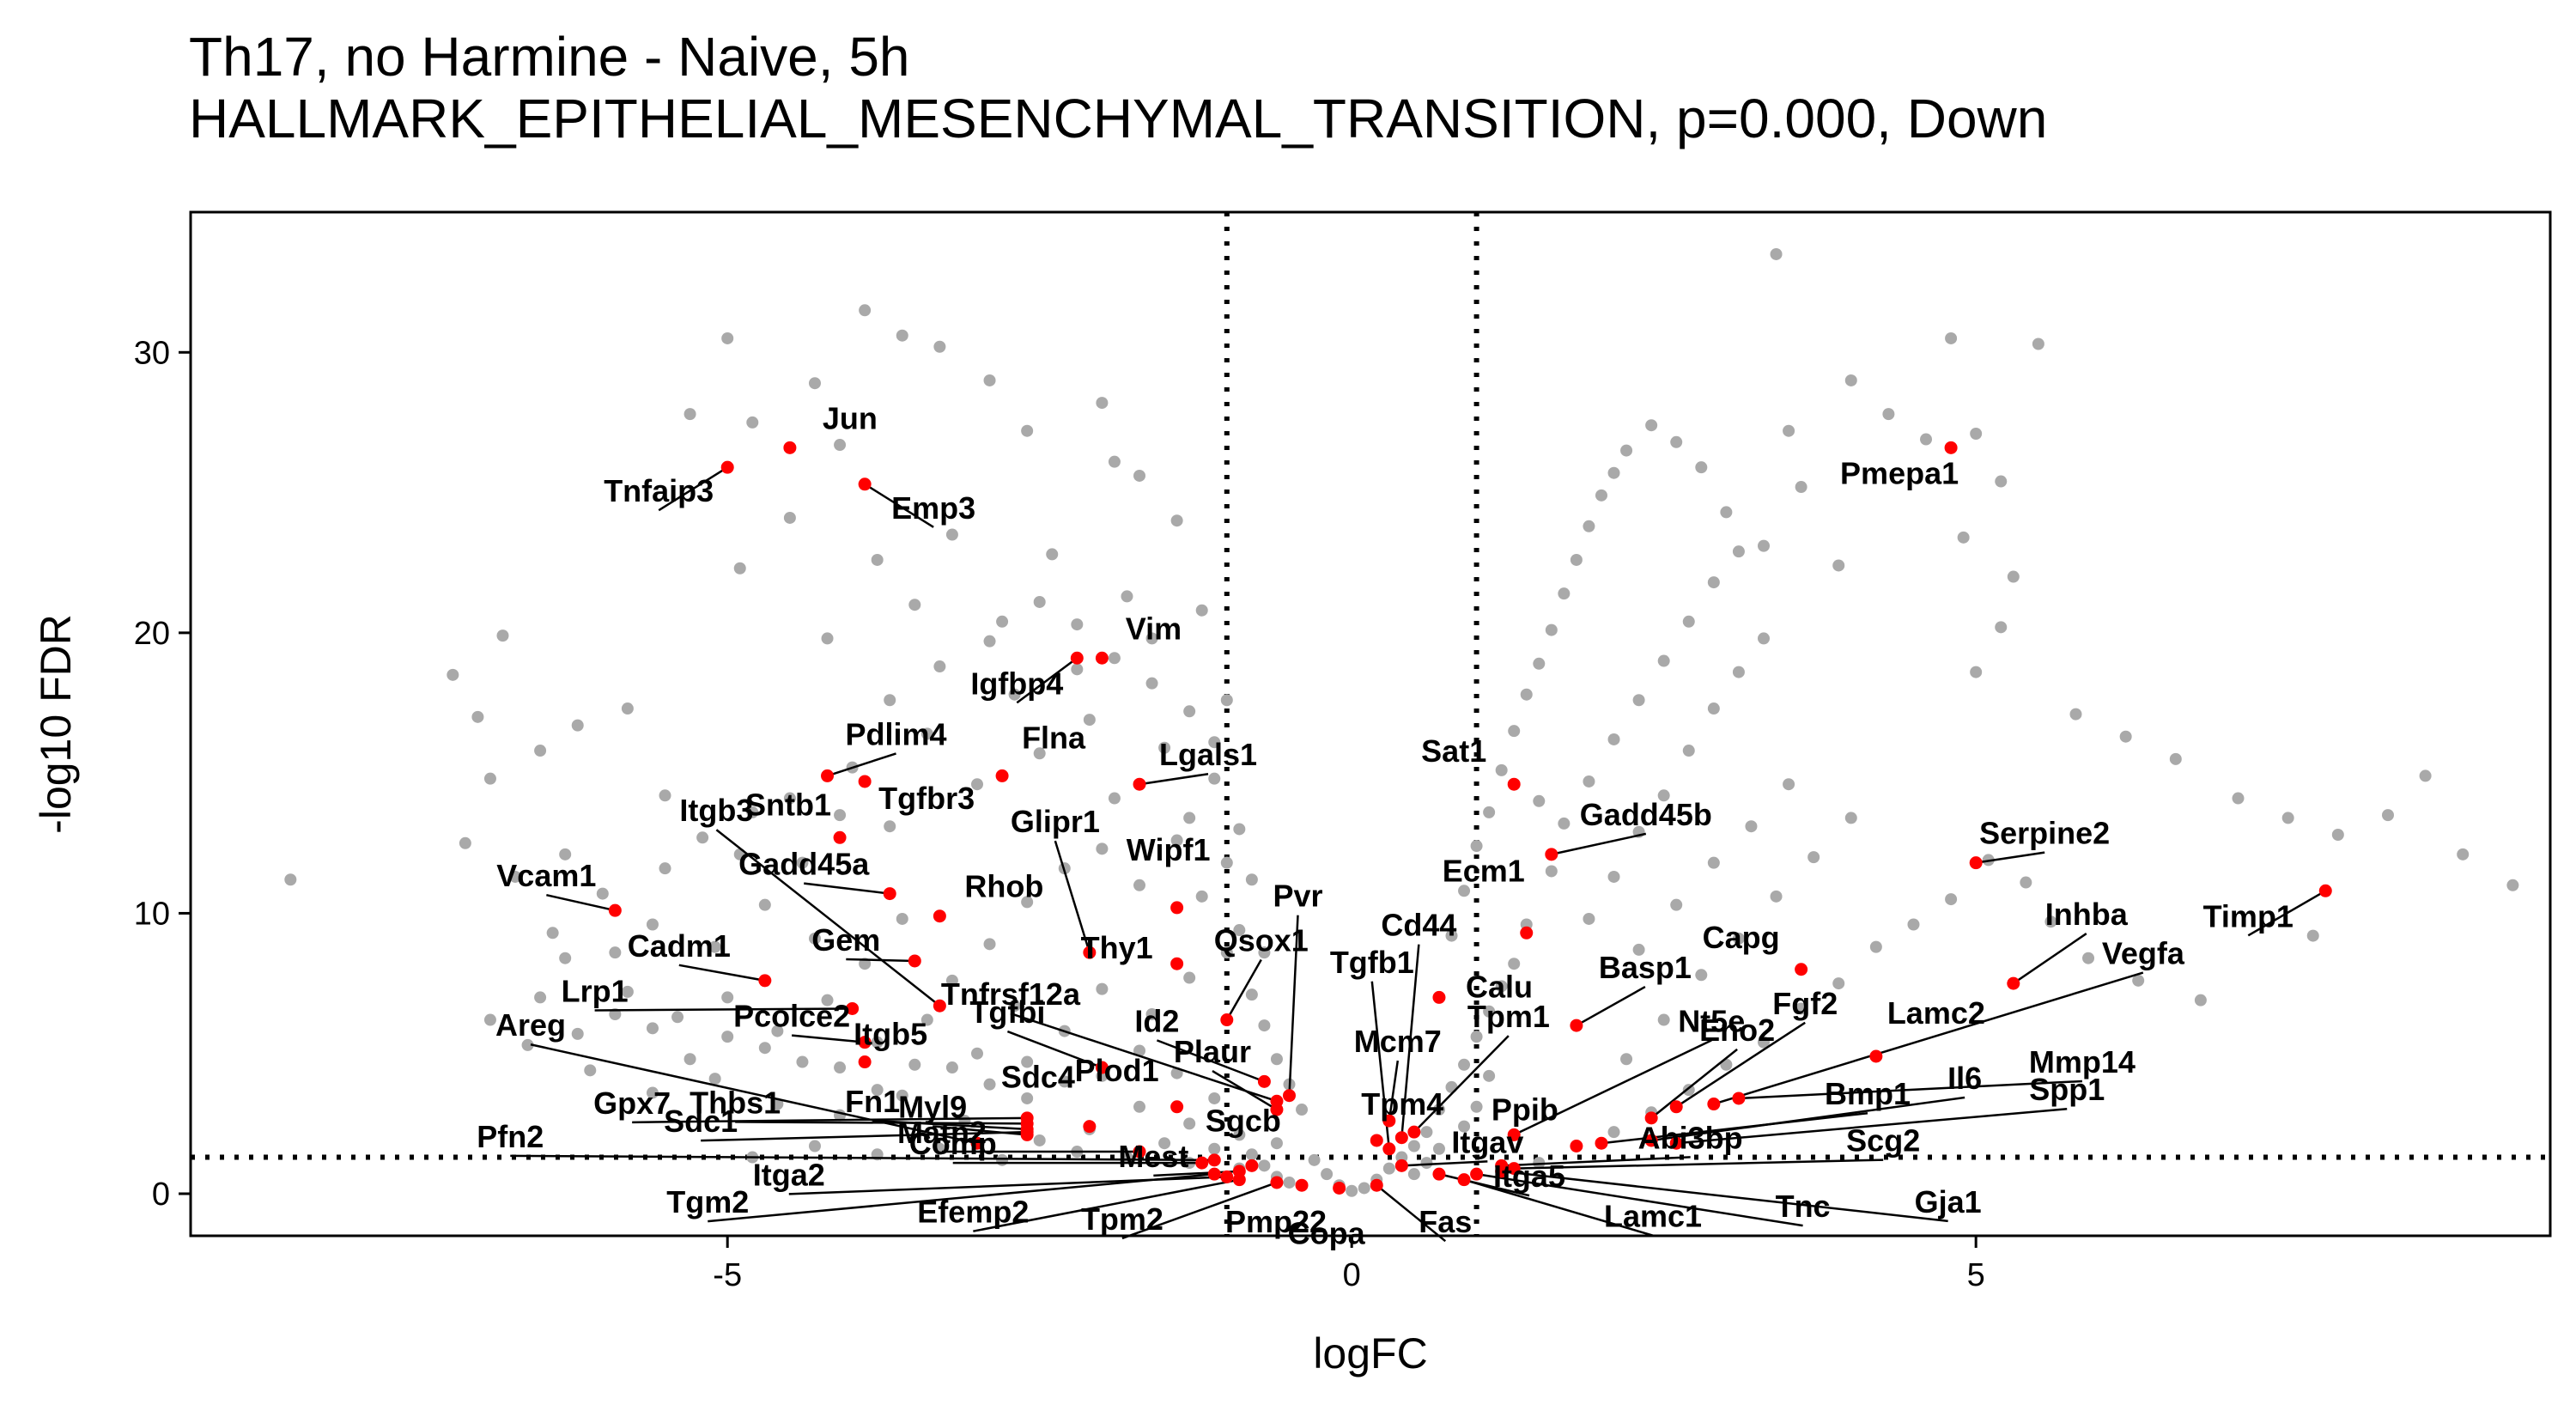  Describe the element at coordinates (788, 804) in the screenshot. I see `gene-label: Sntb1` at that location.